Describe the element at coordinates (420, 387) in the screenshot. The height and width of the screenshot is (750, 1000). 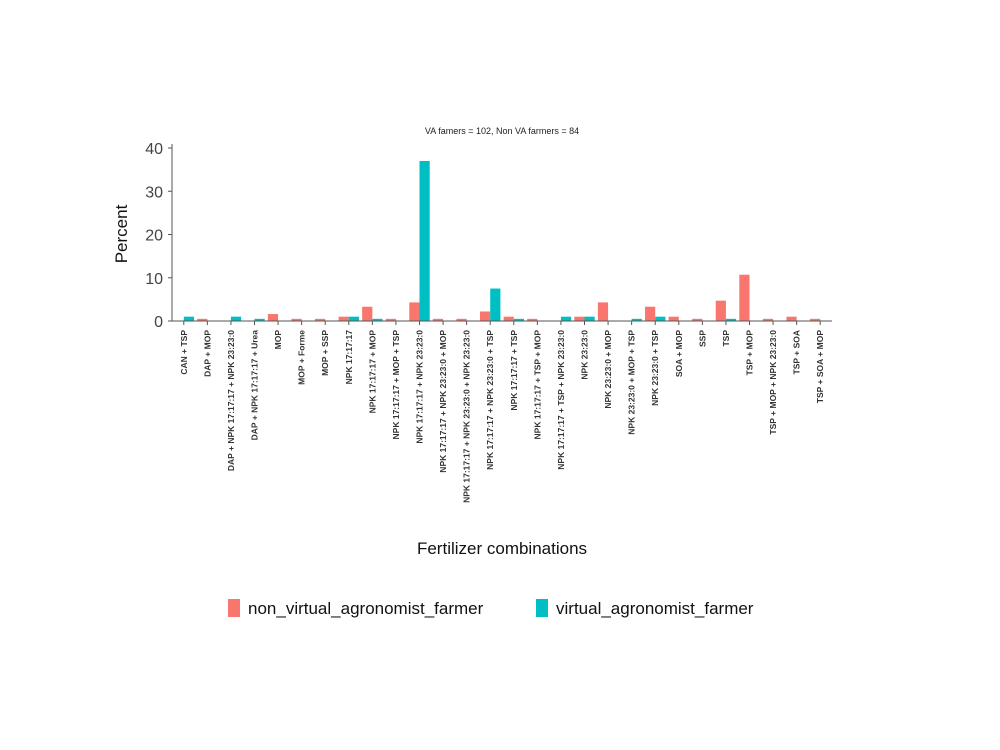
I see `x-tick-label: NPK 17:17:17 + NPK 23:23:0` at that location.